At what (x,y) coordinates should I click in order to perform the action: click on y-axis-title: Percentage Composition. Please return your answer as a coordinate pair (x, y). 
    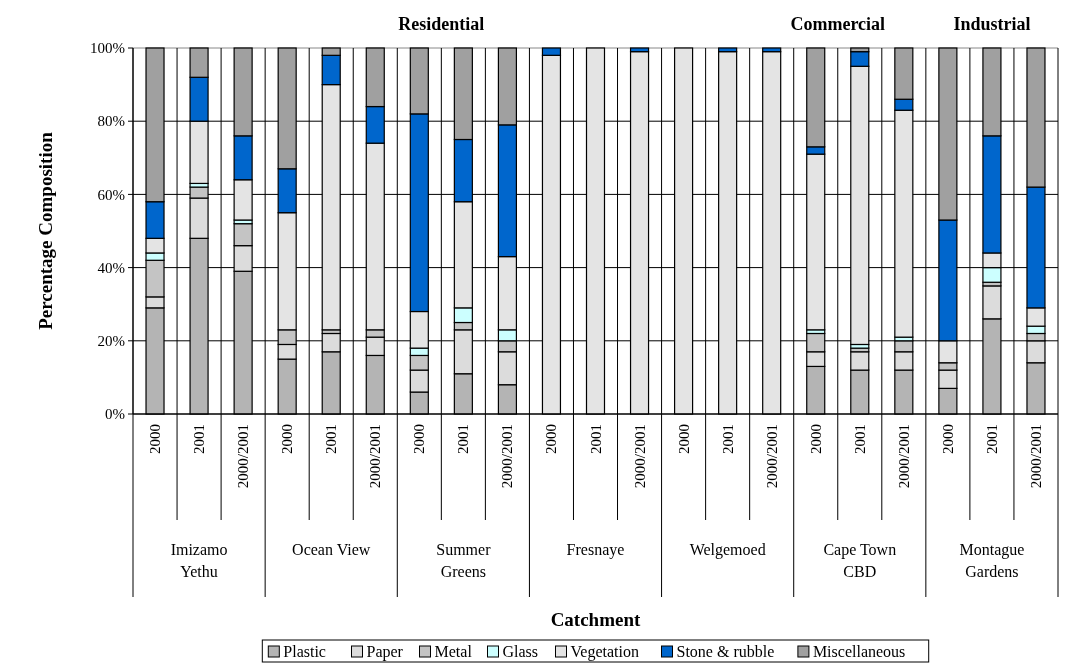
    Looking at the image, I should click on (45, 230).